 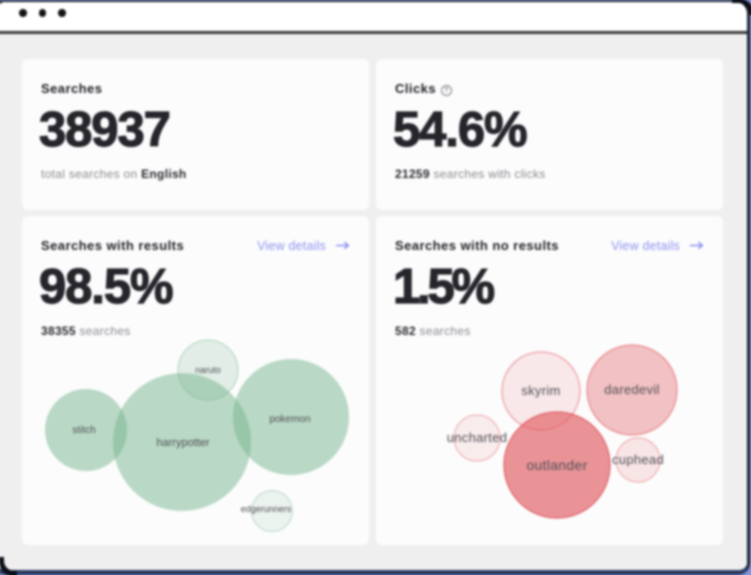 I want to click on svg-text: naruto, so click(x=208, y=370).